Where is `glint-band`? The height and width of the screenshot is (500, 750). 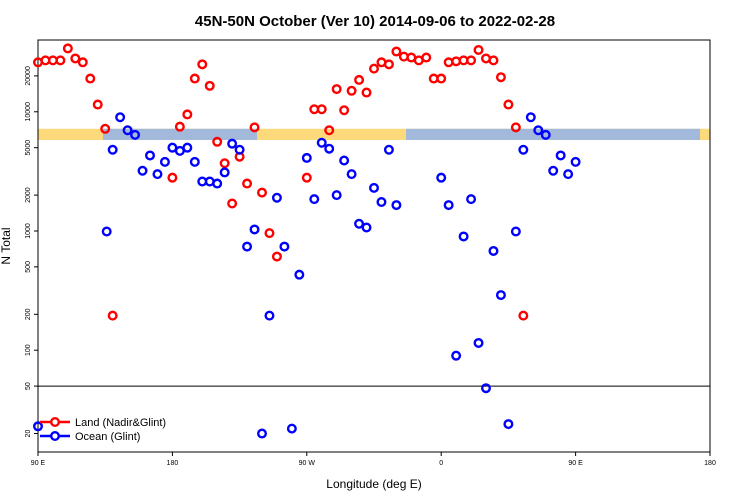 glint-band is located at coordinates (374, 134).